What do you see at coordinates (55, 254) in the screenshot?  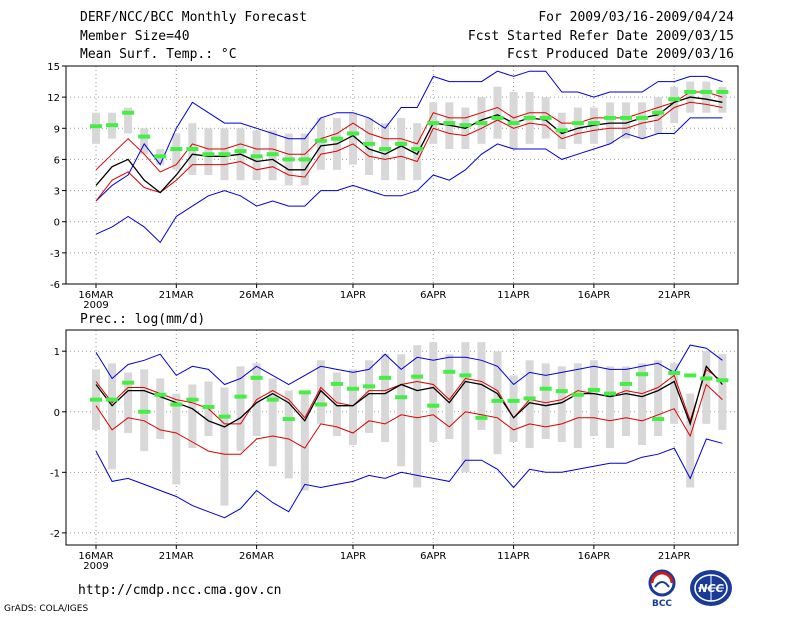 I see `y-tick-label: -3` at bounding box center [55, 254].